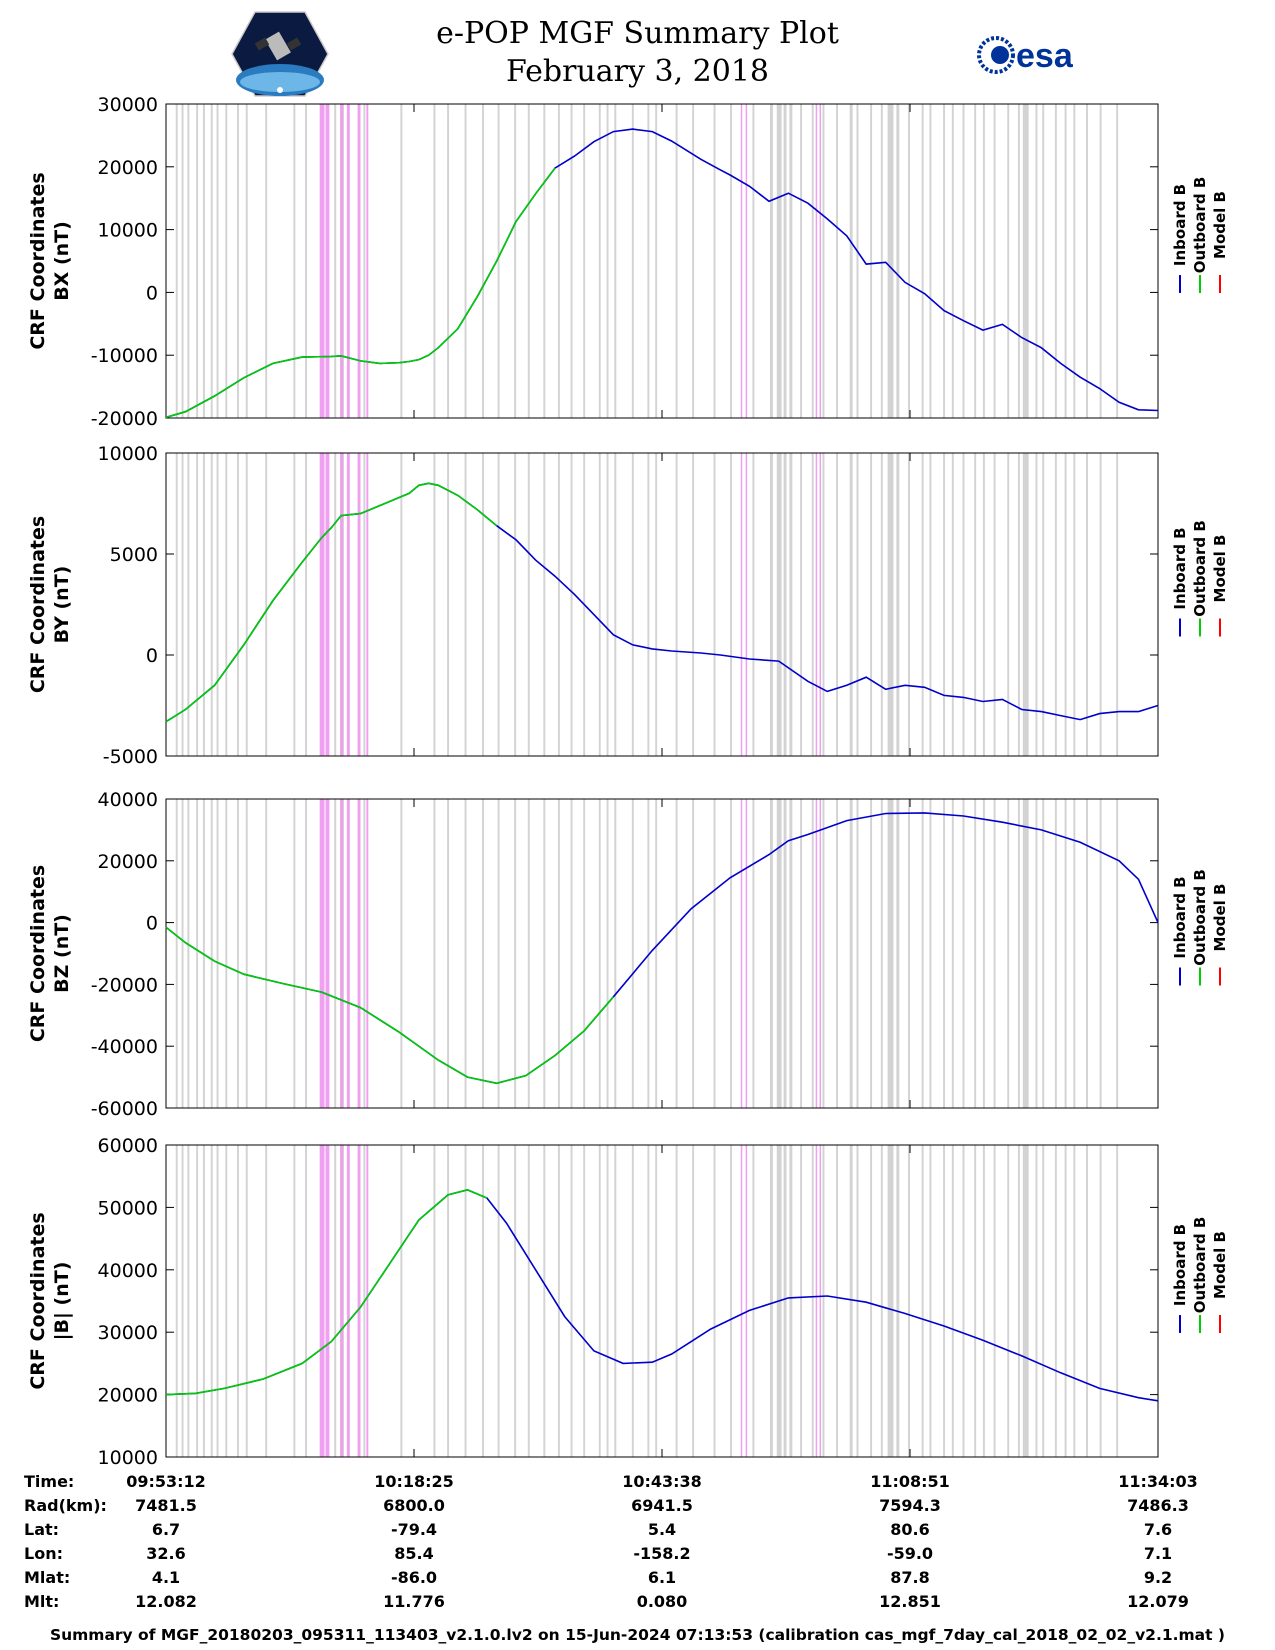 The width and height of the screenshot is (1275, 1650). What do you see at coordinates (910, 1553) in the screenshot?
I see `table-cell: -59.0` at bounding box center [910, 1553].